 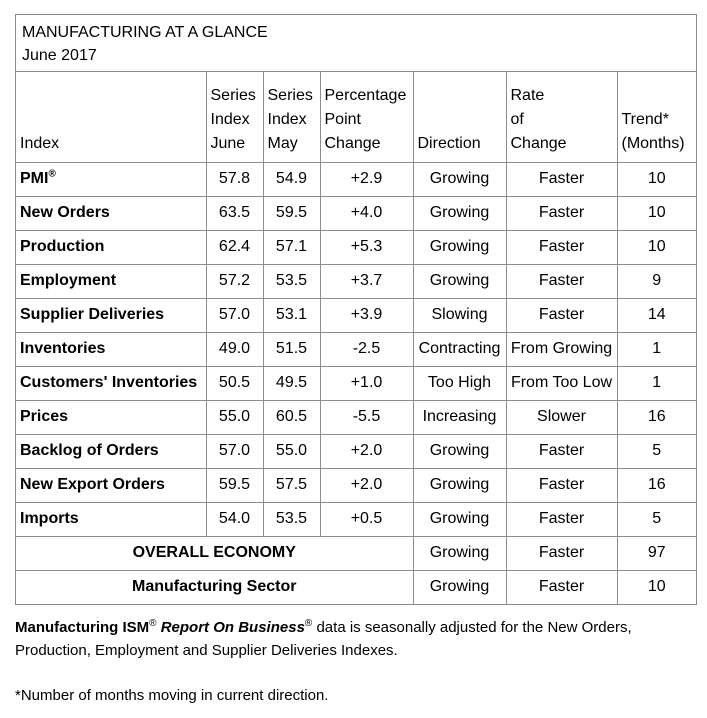 I want to click on header-june: Series Index June, so click(x=234, y=117).